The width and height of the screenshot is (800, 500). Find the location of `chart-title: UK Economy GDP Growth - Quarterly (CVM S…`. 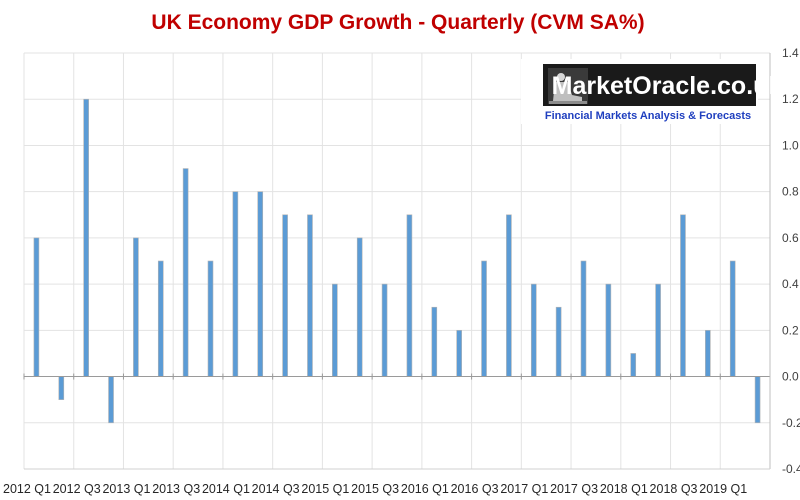

chart-title: UK Economy GDP Growth - Quarterly (CVM S… is located at coordinates (397, 22).